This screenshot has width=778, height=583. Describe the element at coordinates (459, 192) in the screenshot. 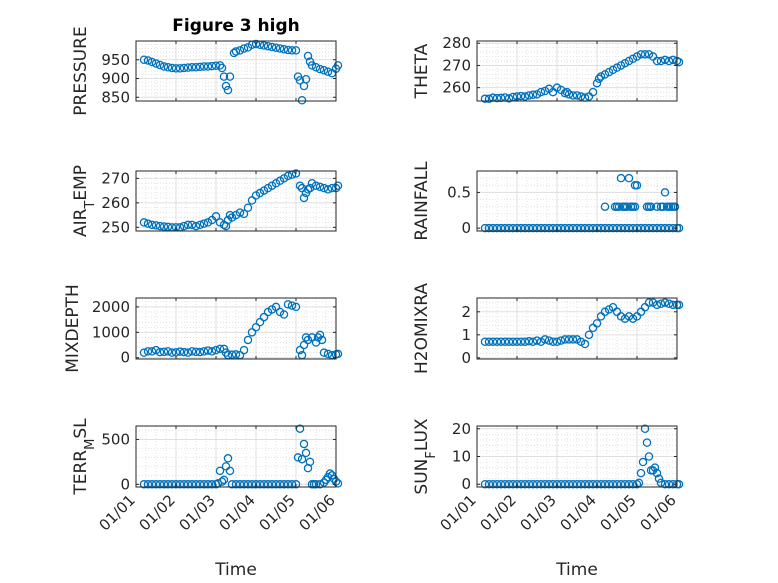

I see `y-tick-label: 0.5` at that location.